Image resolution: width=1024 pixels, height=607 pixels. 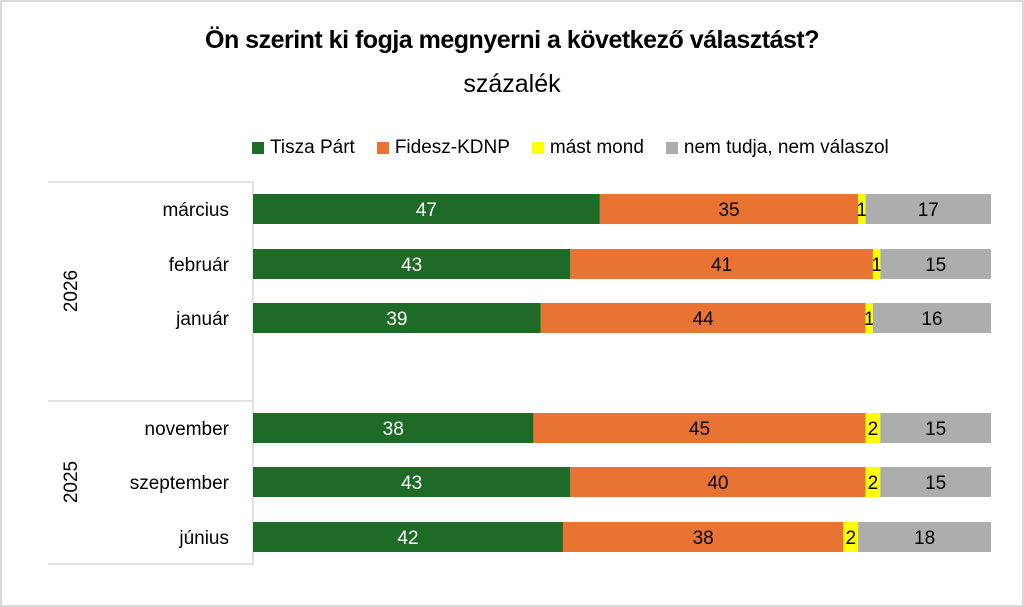 I want to click on legend-item-fidesz: Fidesz-KDNP, so click(x=443, y=148).